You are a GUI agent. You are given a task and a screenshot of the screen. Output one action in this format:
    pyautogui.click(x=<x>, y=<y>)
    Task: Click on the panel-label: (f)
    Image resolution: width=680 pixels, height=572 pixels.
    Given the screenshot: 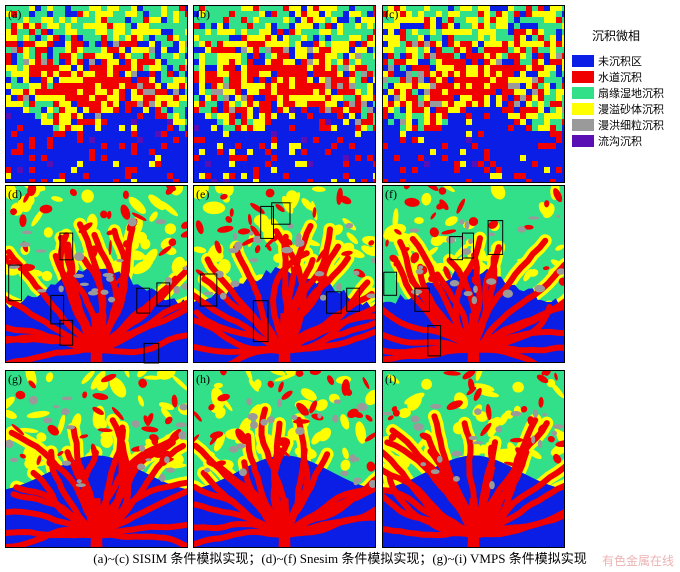 What is the action you would take?
    pyautogui.click(x=391, y=194)
    